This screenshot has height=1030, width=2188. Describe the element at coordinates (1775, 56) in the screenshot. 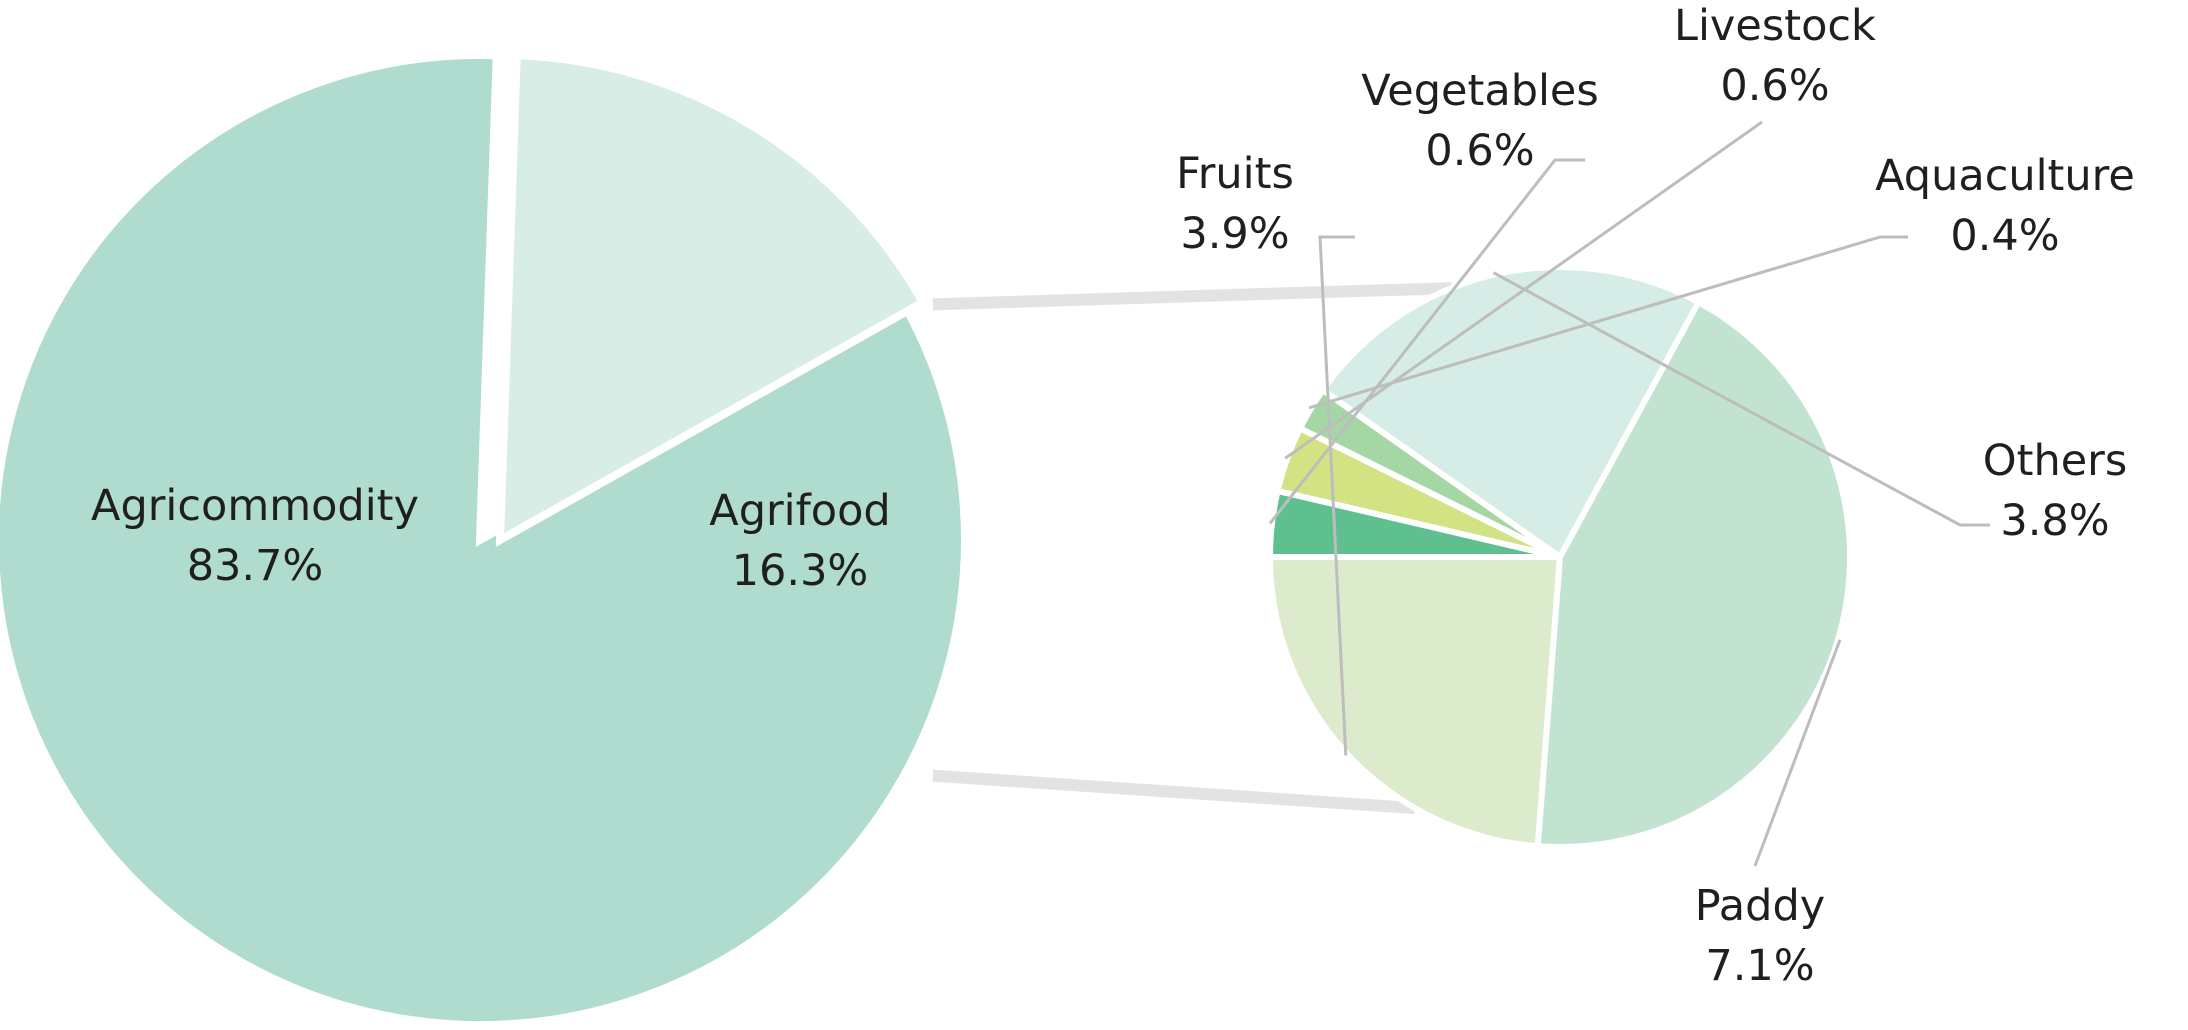

I see `label-livestock: Livestock 0.6%` at that location.